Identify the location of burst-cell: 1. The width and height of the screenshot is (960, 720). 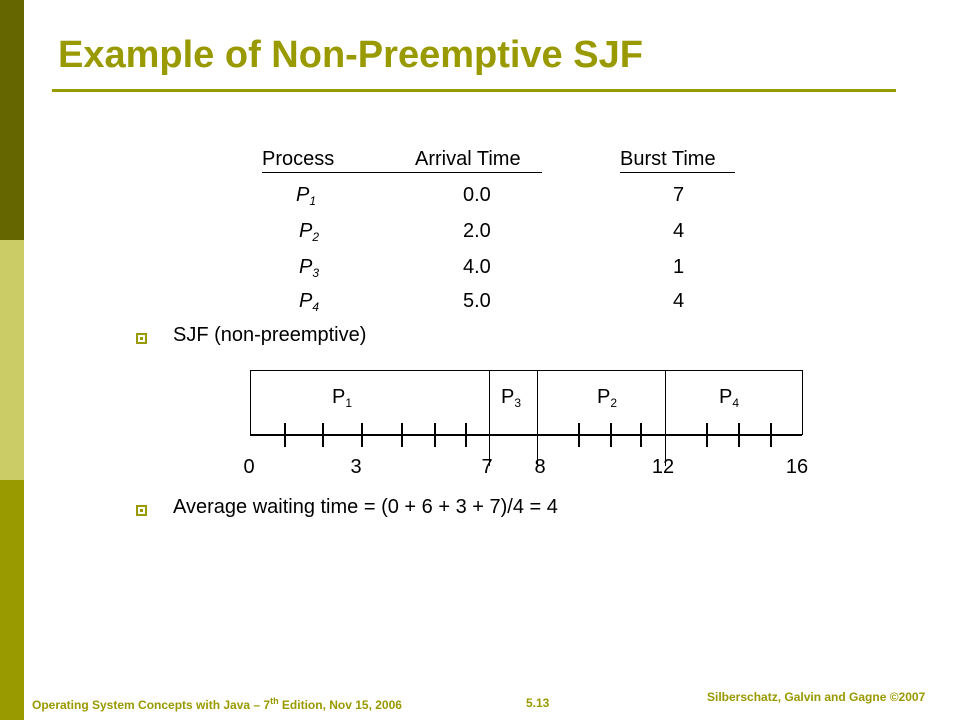
(679, 267).